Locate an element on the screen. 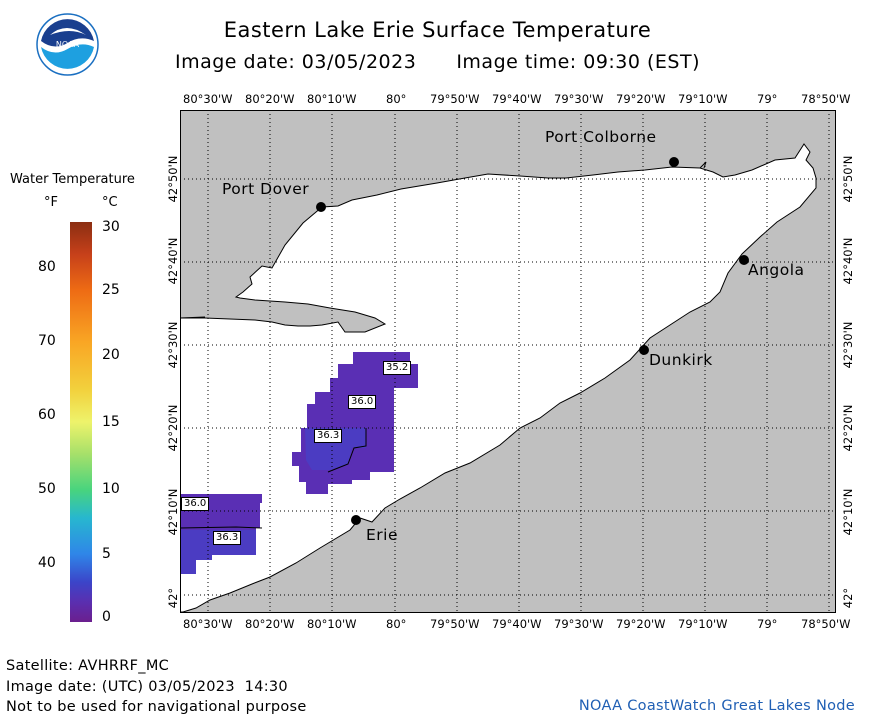  place-angola: Angola is located at coordinates (776, 270).